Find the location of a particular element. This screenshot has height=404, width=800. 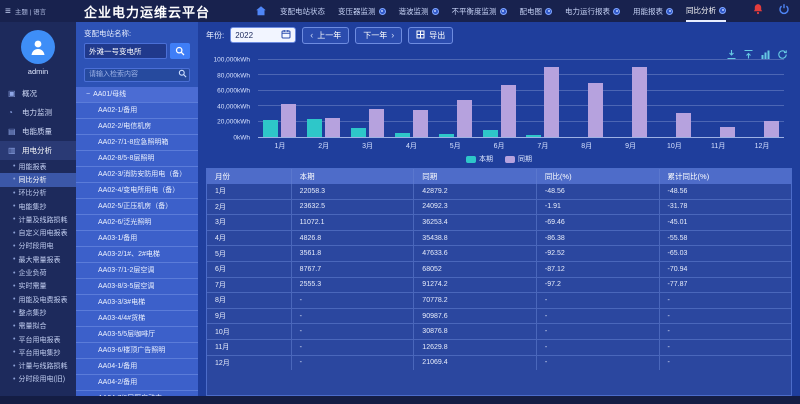

nav-item-1: 变配电站状态 is located at coordinates (302, 11).